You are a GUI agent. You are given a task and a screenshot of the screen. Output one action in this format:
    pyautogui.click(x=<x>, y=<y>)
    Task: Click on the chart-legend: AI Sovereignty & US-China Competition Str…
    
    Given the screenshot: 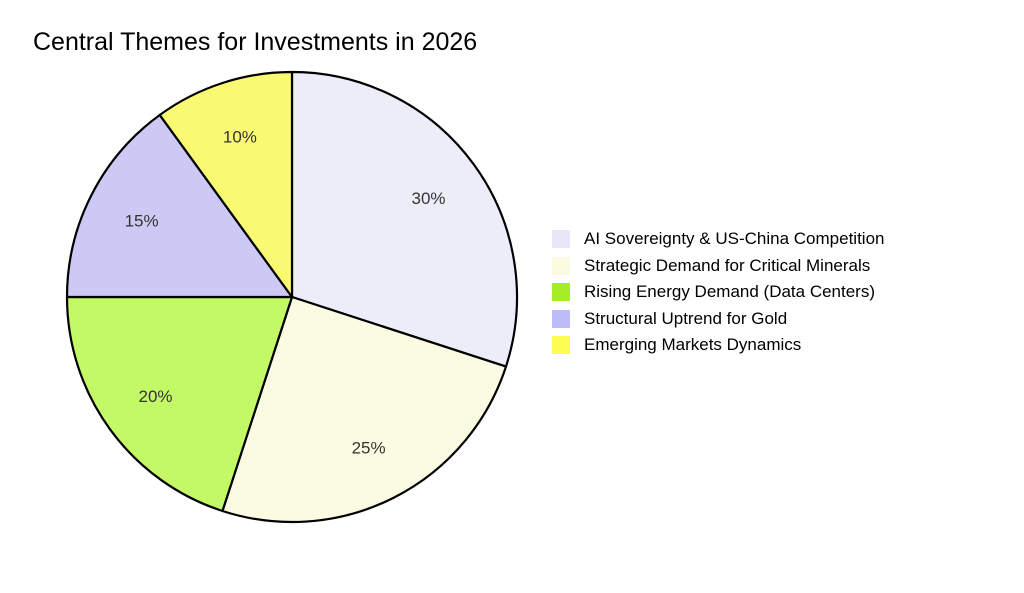 What is the action you would take?
    pyautogui.click(x=718, y=292)
    